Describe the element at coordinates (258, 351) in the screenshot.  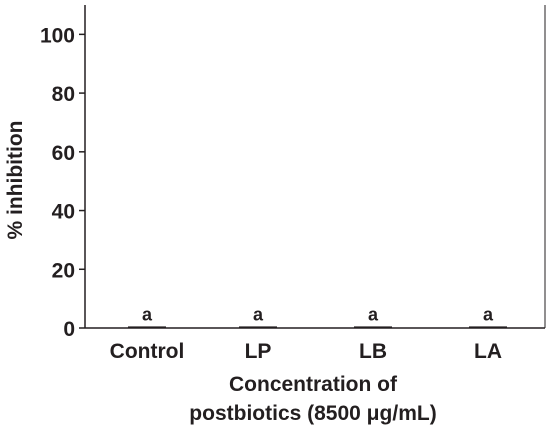
I see `x-category-label: LP` at that location.